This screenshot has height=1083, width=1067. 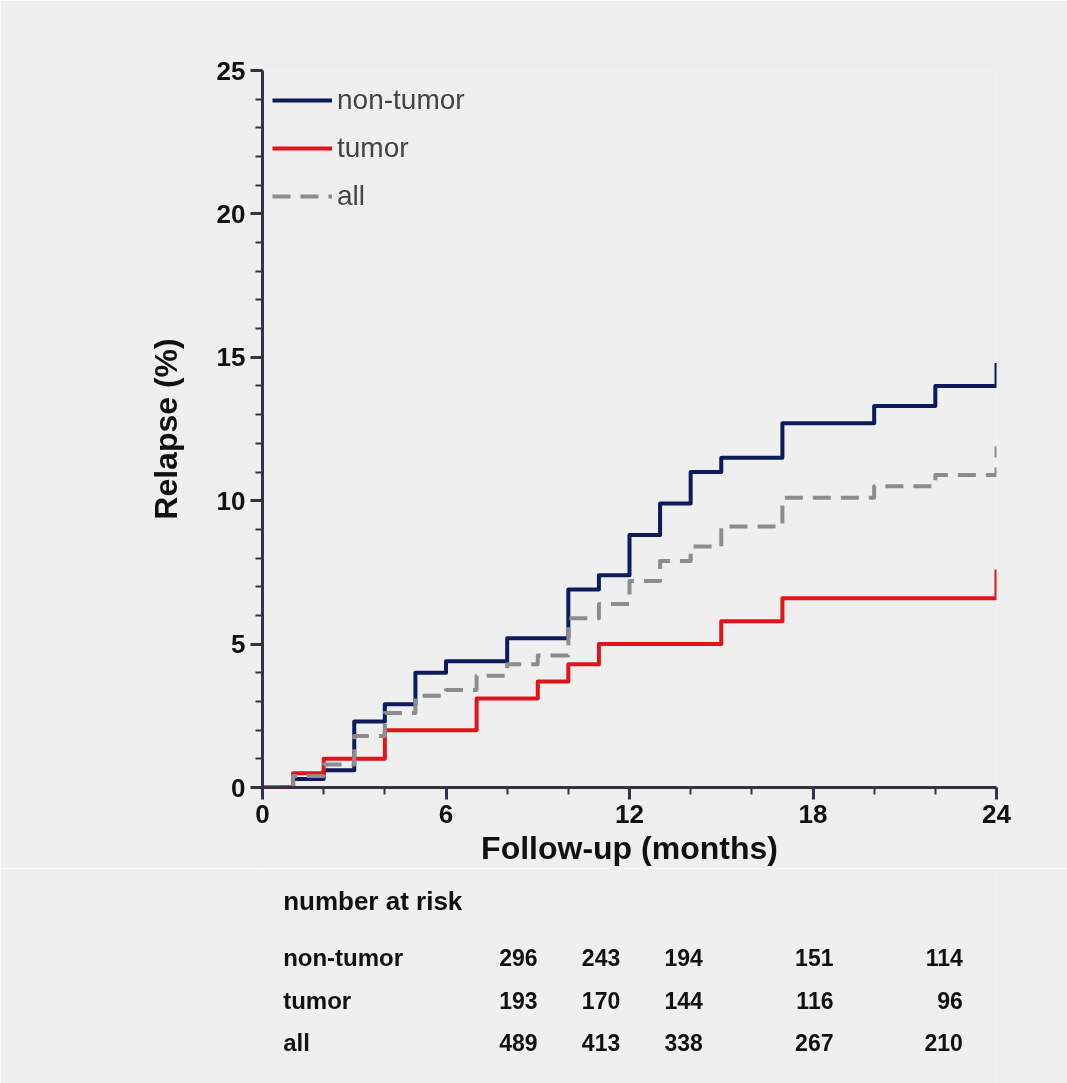 What do you see at coordinates (943, 1043) in the screenshot?
I see `text: 210` at bounding box center [943, 1043].